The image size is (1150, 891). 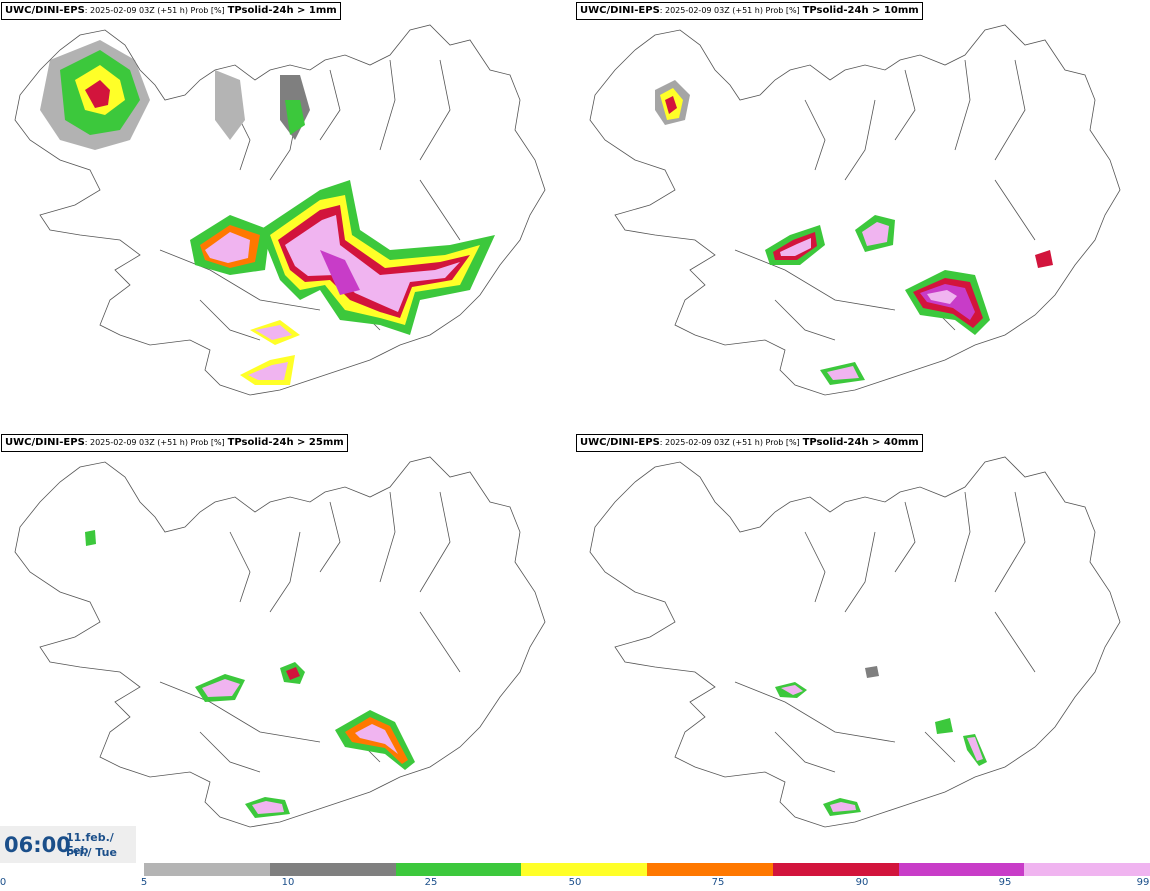 I want to click on panel-variable: TPsolid-24h > 1mm, so click(x=282, y=10).